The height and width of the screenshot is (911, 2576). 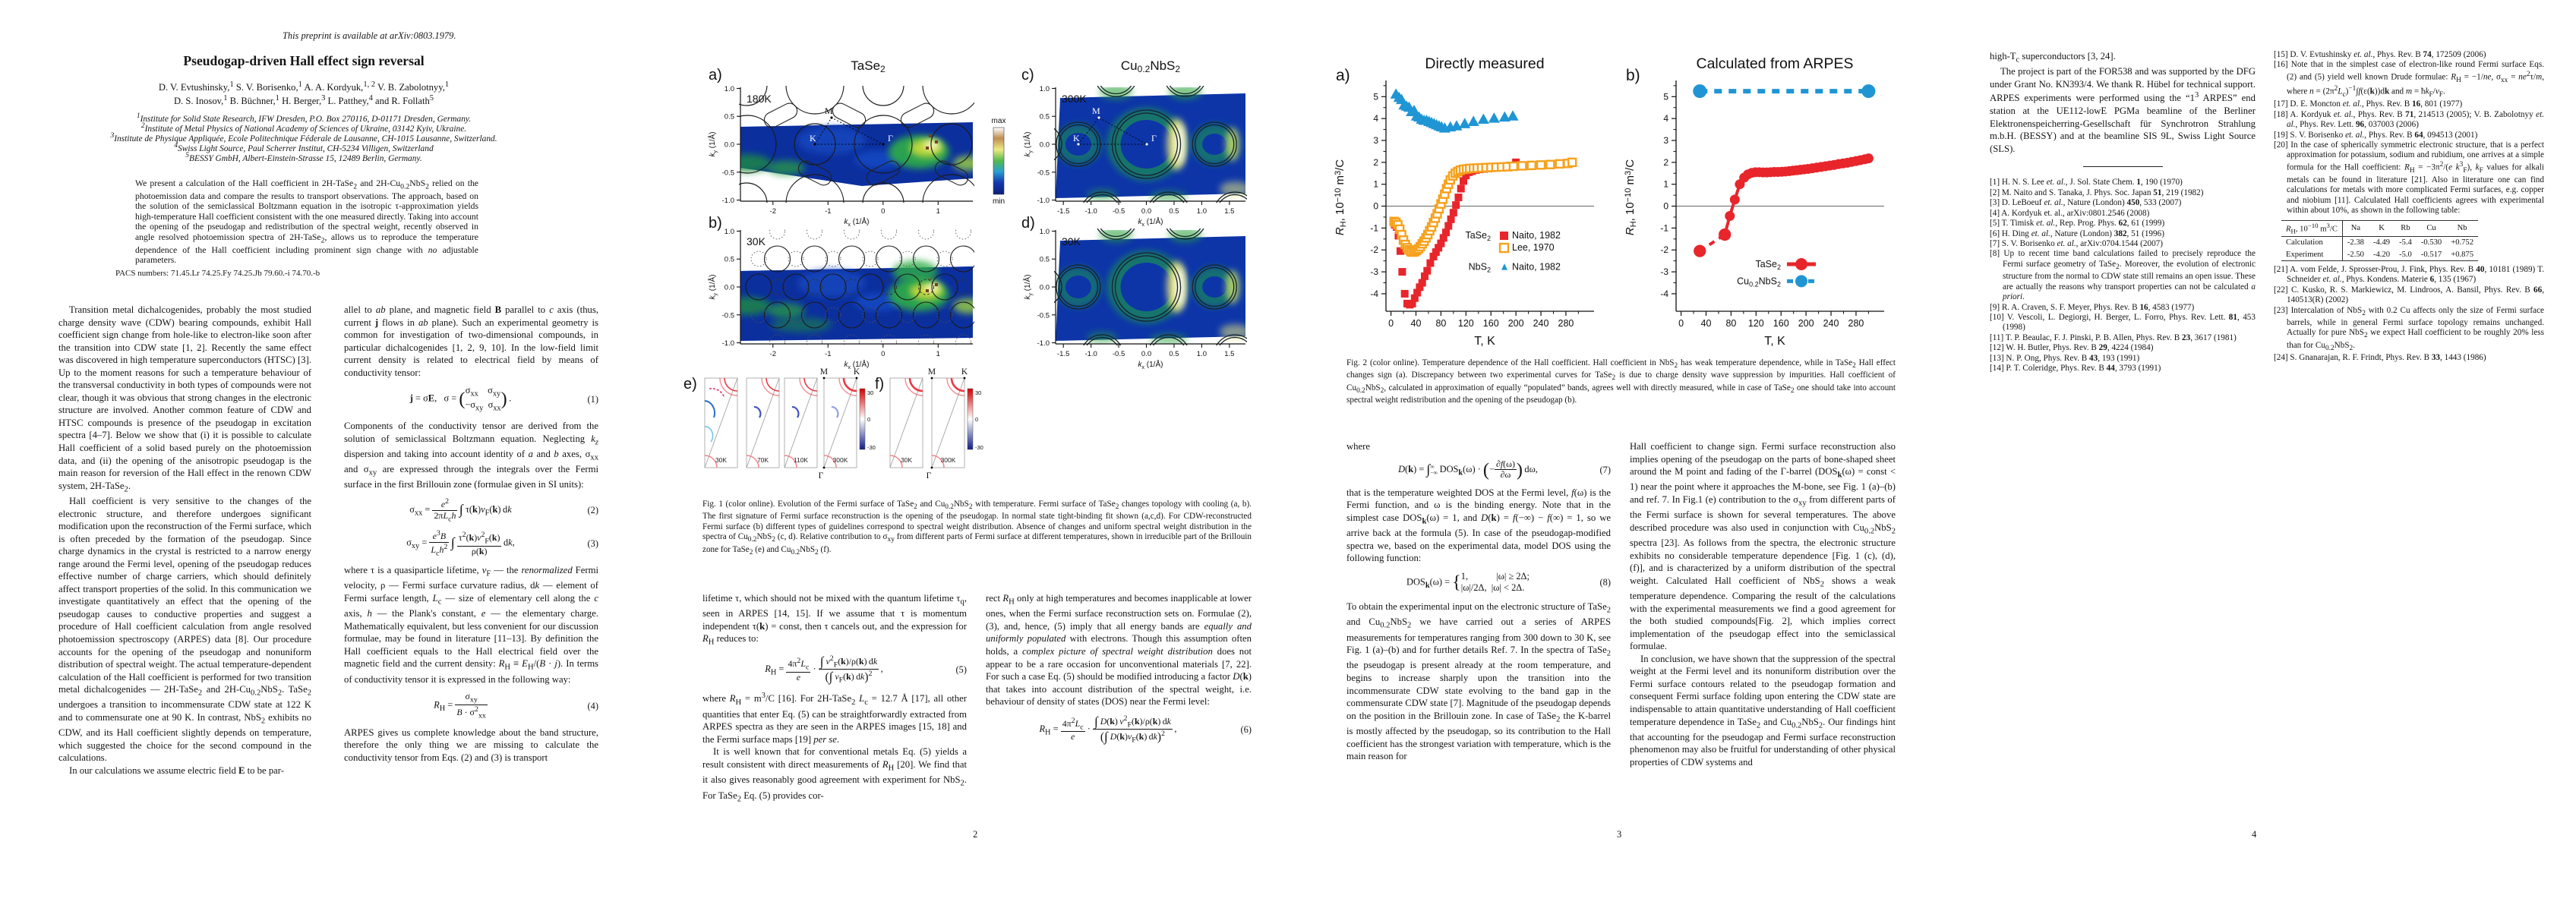 I want to click on svg-text: 3, so click(x=1376, y=140).